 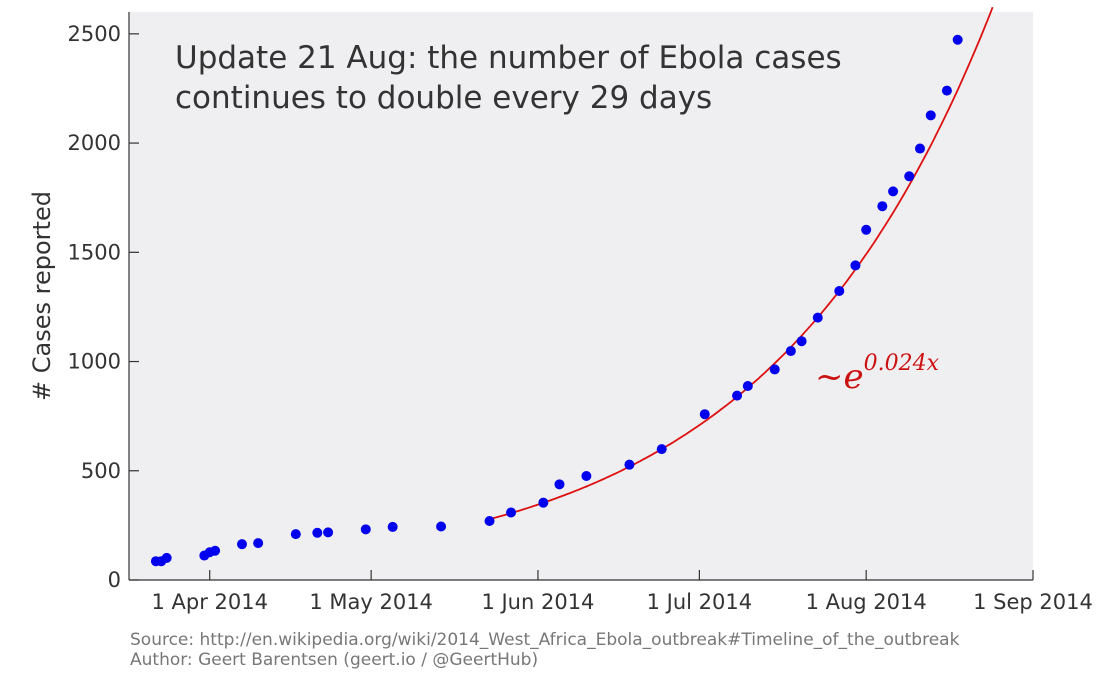 What do you see at coordinates (94, 252) in the screenshot?
I see `y-tick-label: 1500` at bounding box center [94, 252].